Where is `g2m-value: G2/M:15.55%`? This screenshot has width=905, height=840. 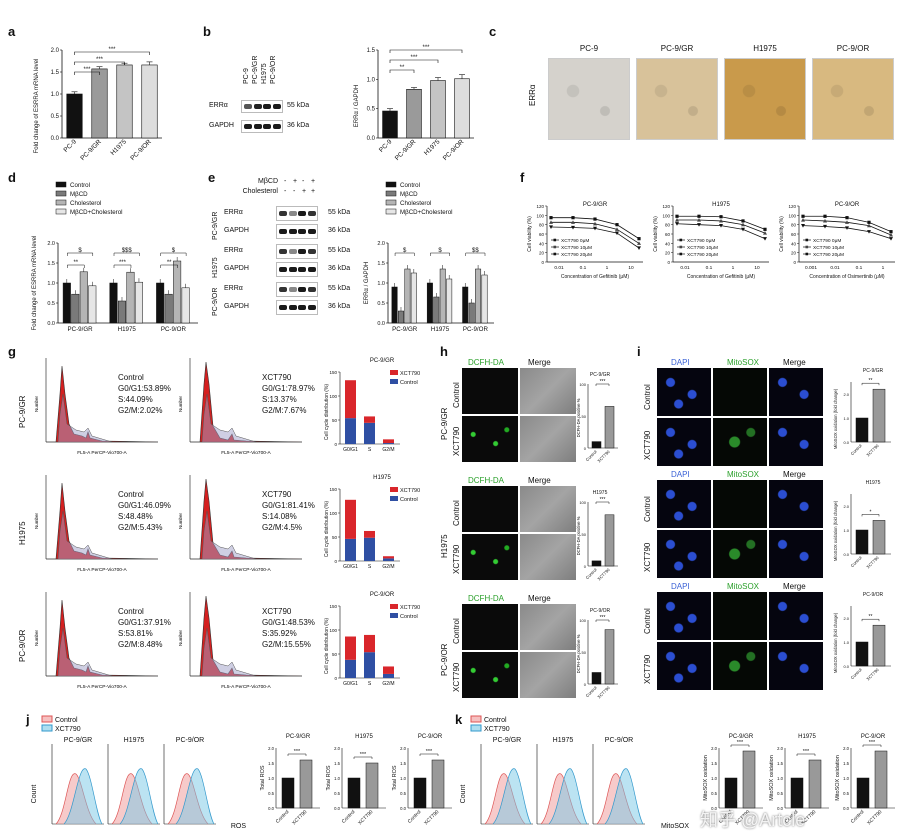 g2m-value: G2/M:15.55% is located at coordinates (286, 644).